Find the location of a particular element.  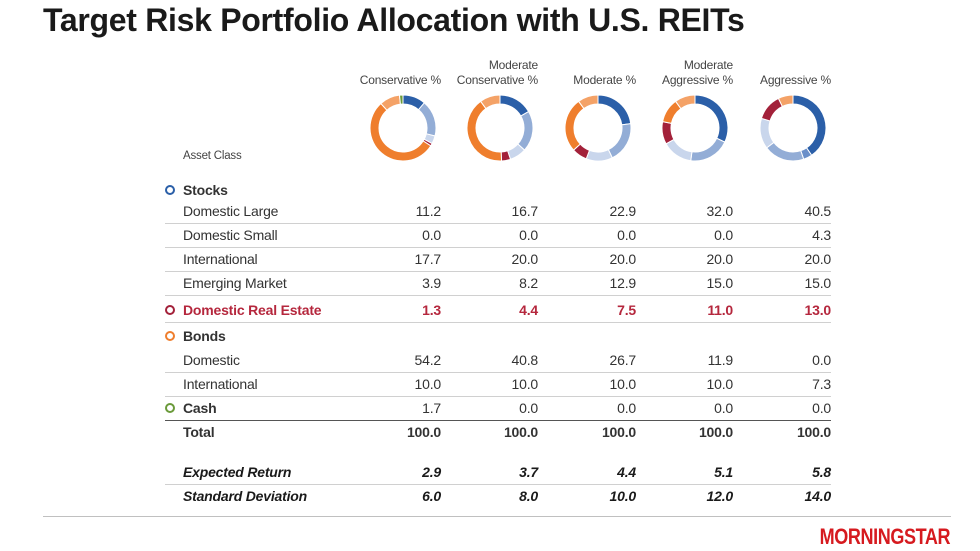

column-header-line2: Aggressive % is located at coordinates (795, 80).